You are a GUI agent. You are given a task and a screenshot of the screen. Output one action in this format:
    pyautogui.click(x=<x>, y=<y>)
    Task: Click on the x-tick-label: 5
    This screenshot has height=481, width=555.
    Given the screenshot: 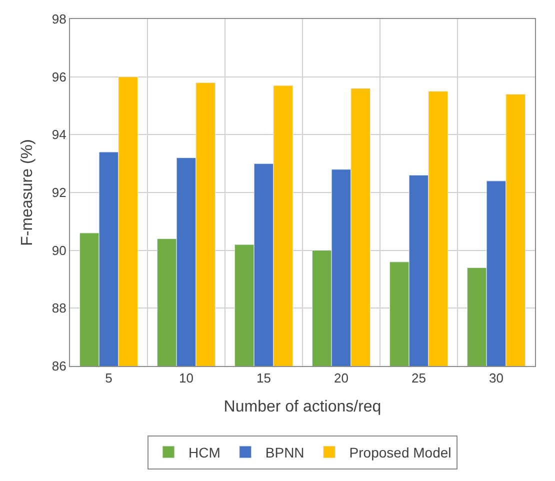 What is the action you would take?
    pyautogui.click(x=108, y=378)
    